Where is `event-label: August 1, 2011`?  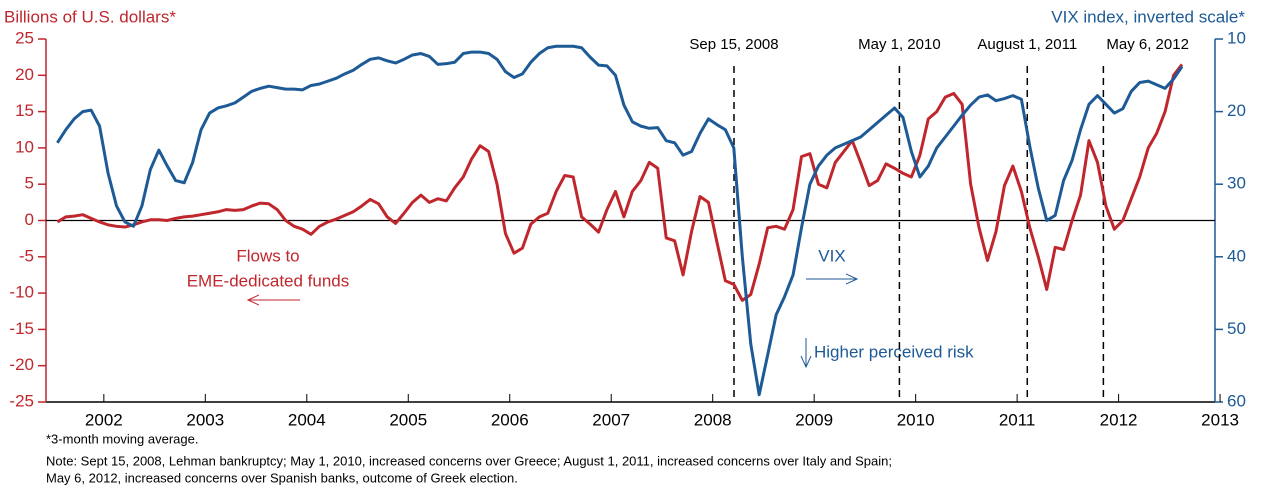 event-label: August 1, 2011 is located at coordinates (1027, 44).